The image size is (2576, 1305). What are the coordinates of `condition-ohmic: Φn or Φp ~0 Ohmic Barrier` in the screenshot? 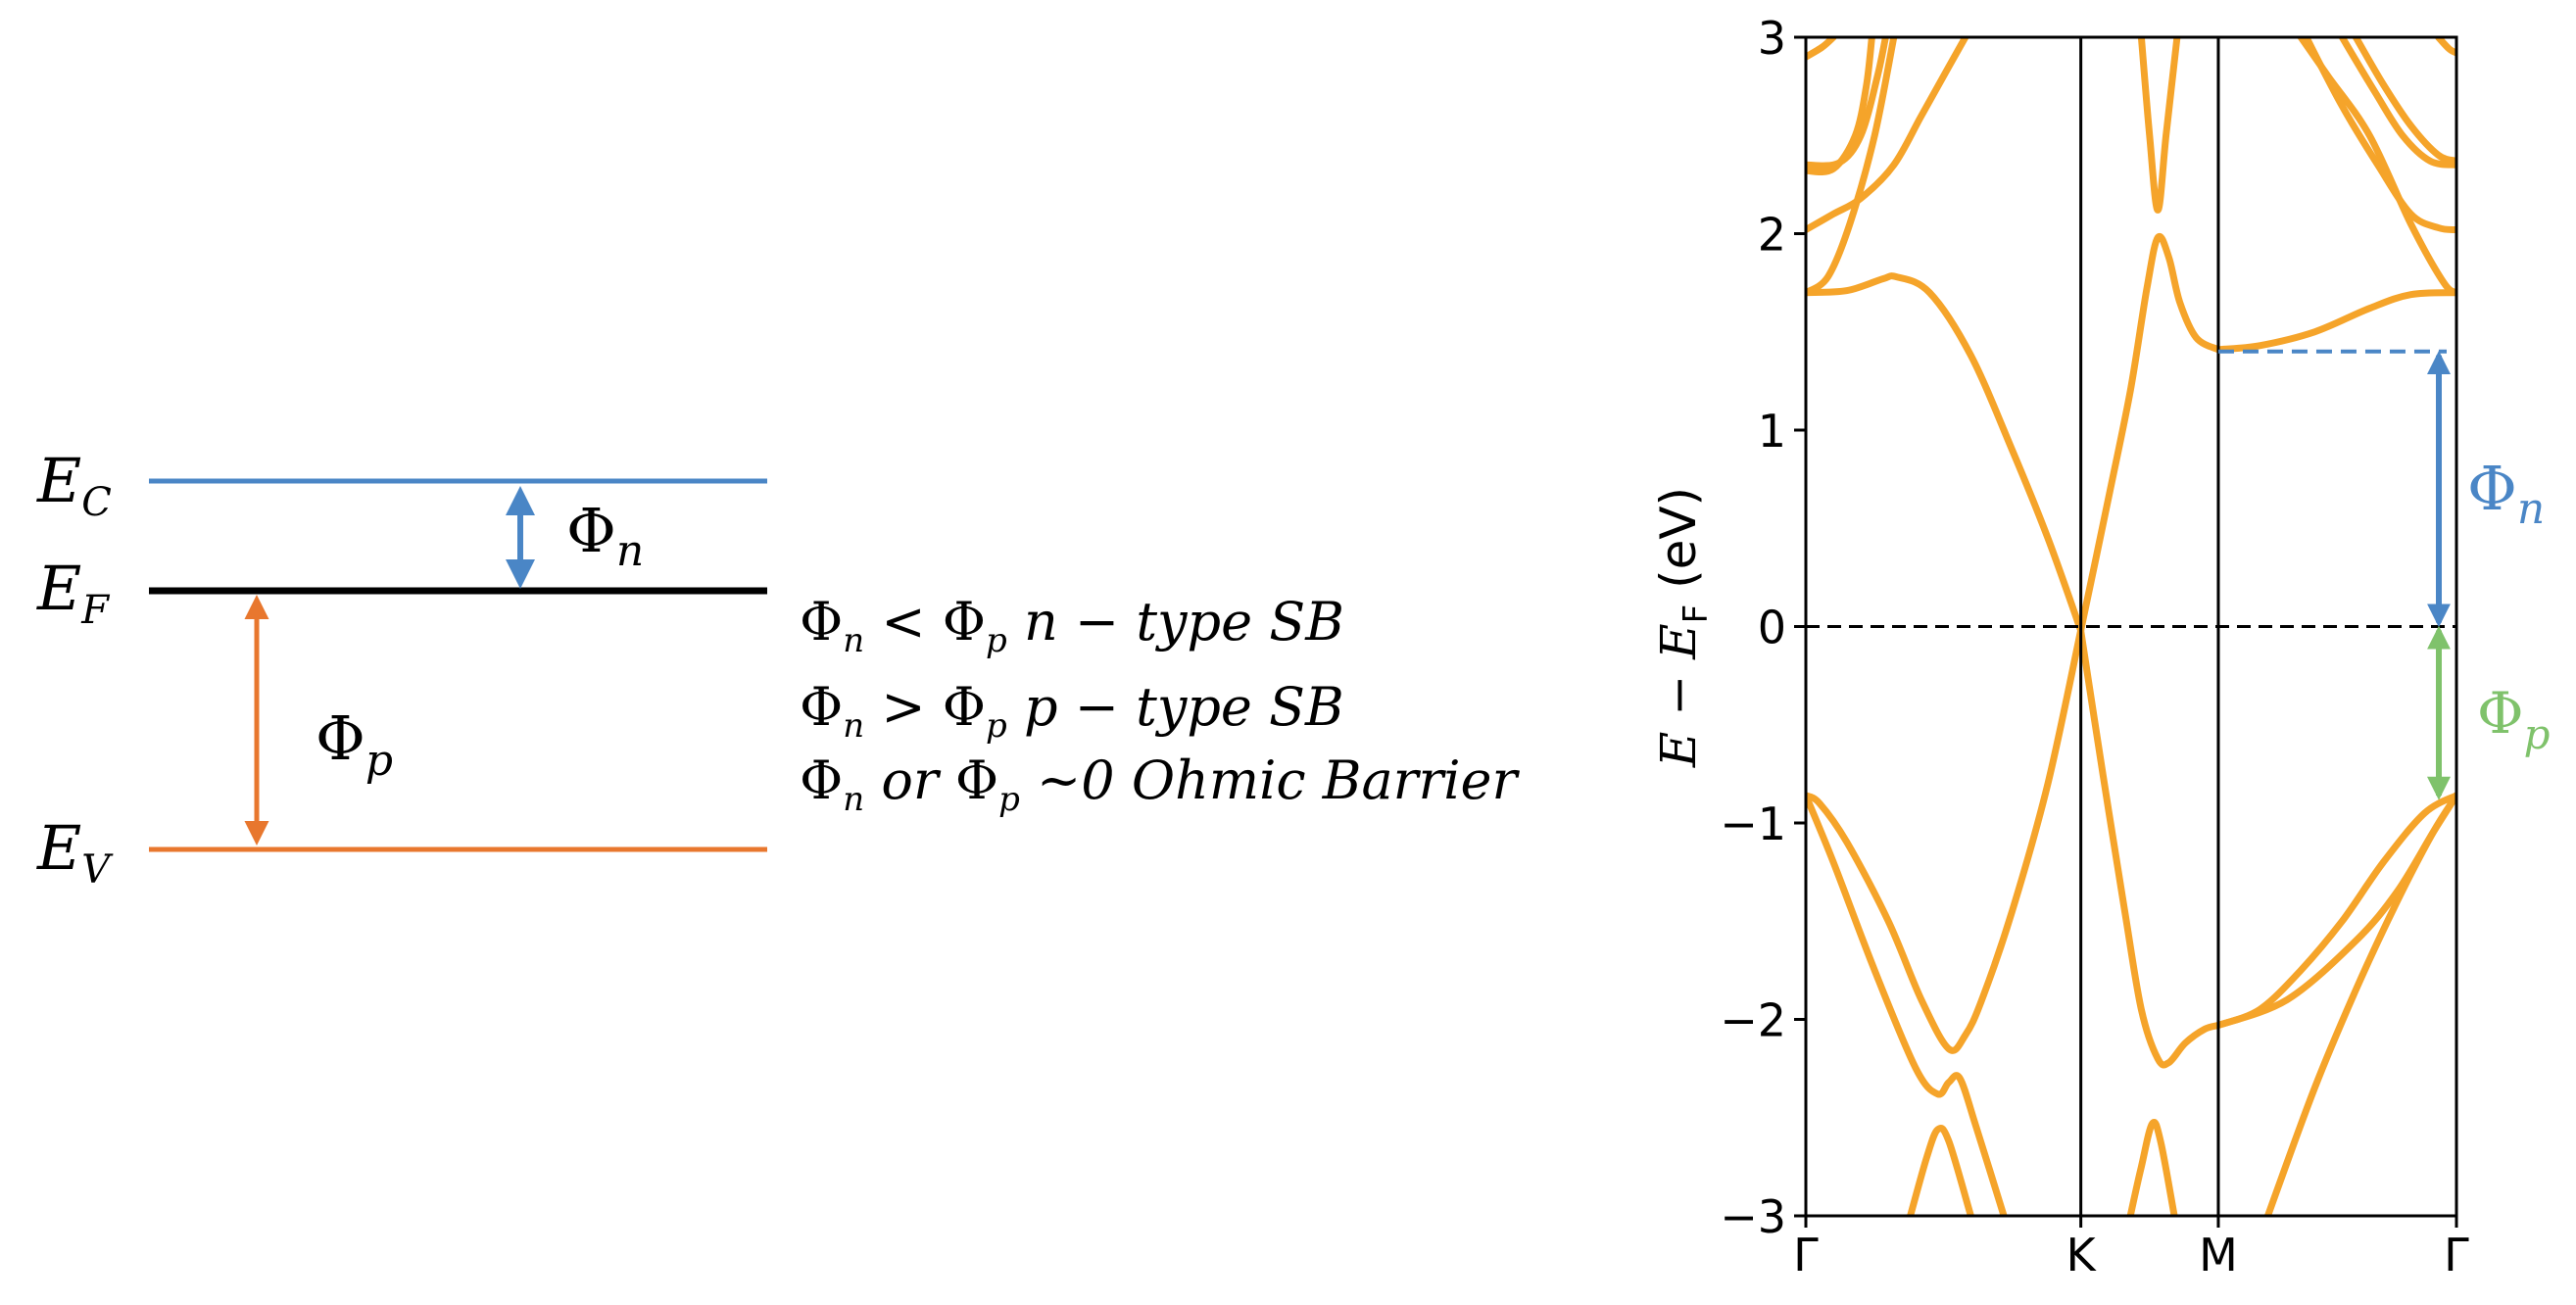 It's located at (1160, 784).